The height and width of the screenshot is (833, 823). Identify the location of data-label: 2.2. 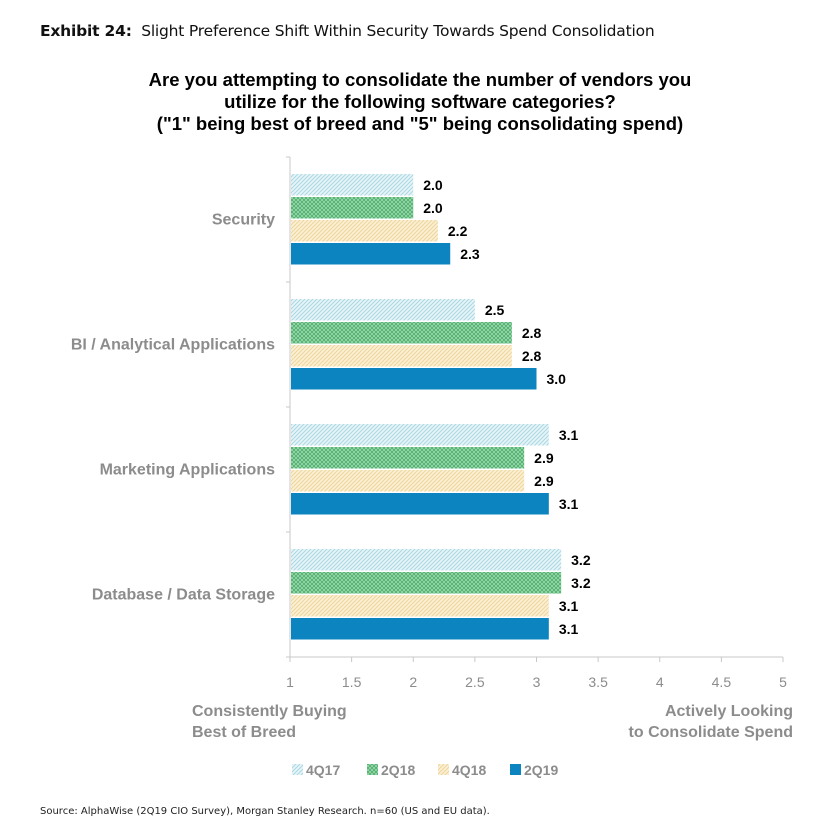
(458, 231).